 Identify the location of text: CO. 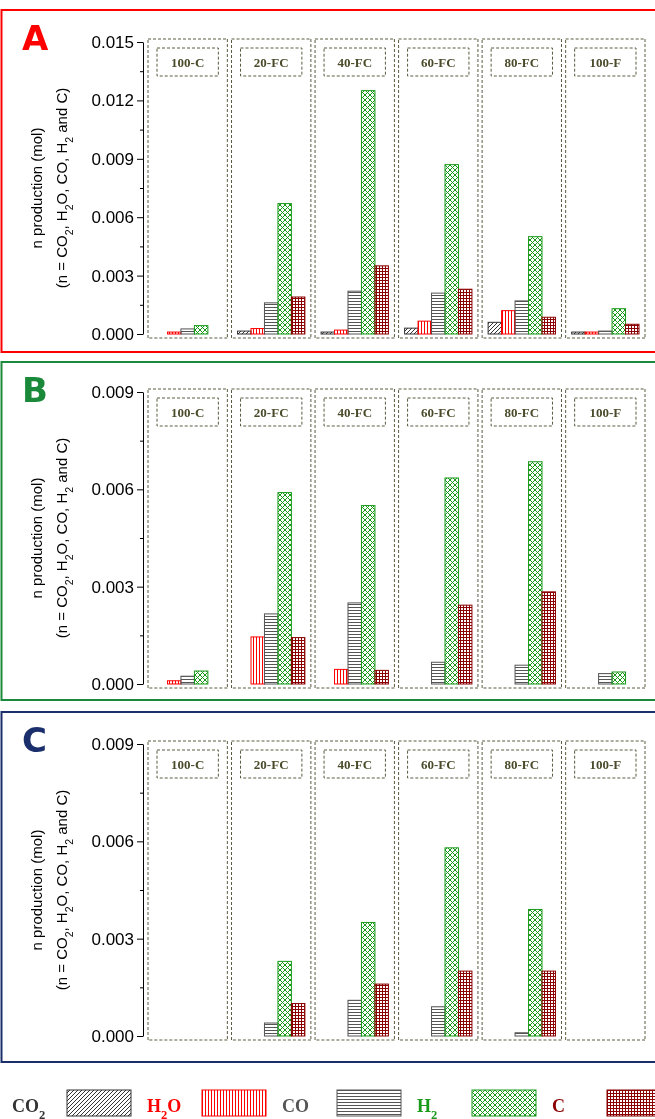
(295, 1106).